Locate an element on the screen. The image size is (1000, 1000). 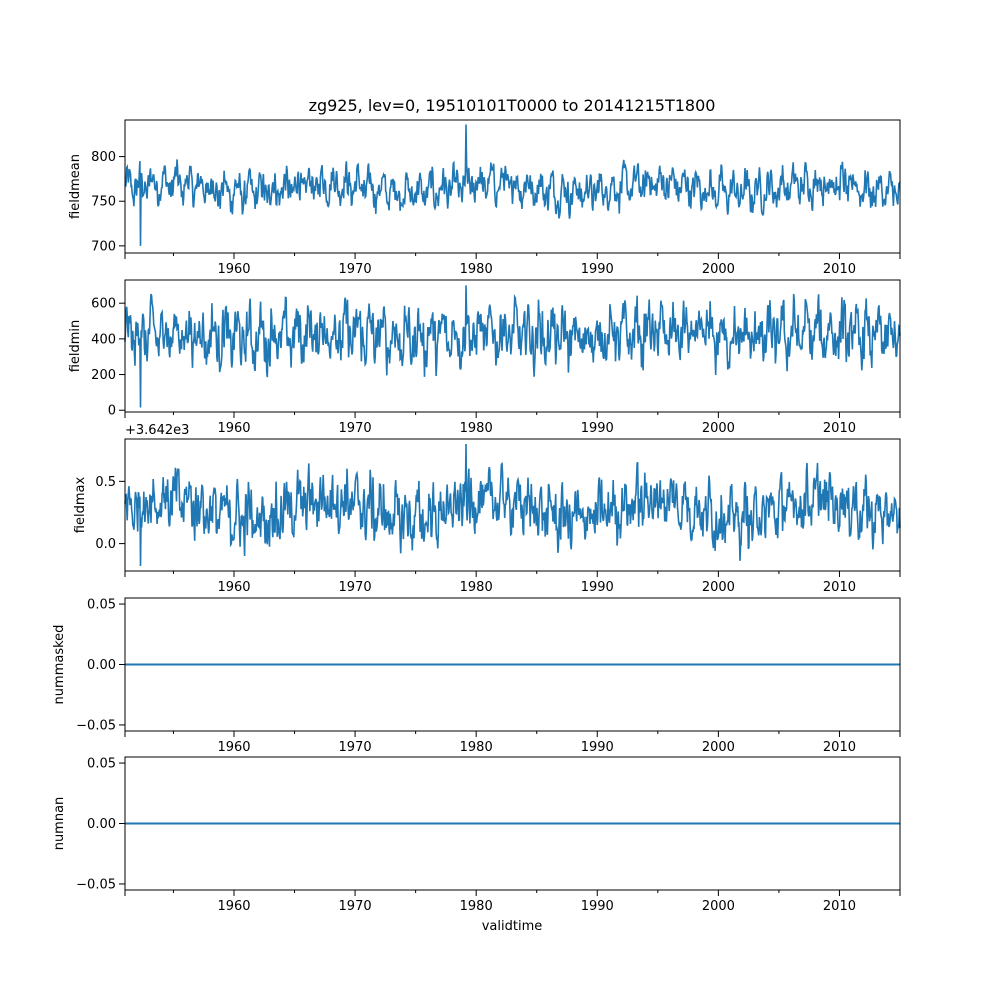
y-axis-label-nummasked: nummasked is located at coordinates (59, 665).